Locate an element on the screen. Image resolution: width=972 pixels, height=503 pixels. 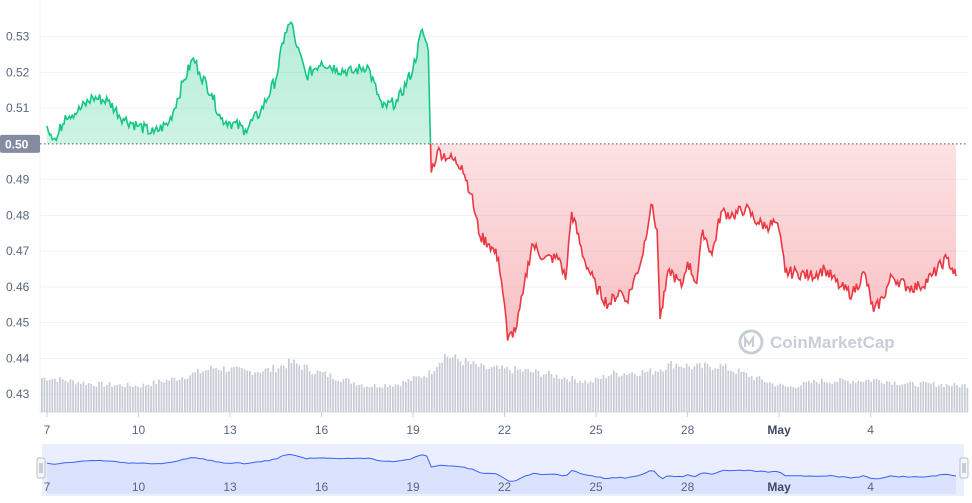
x-tick-label: 25 is located at coordinates (596, 430).